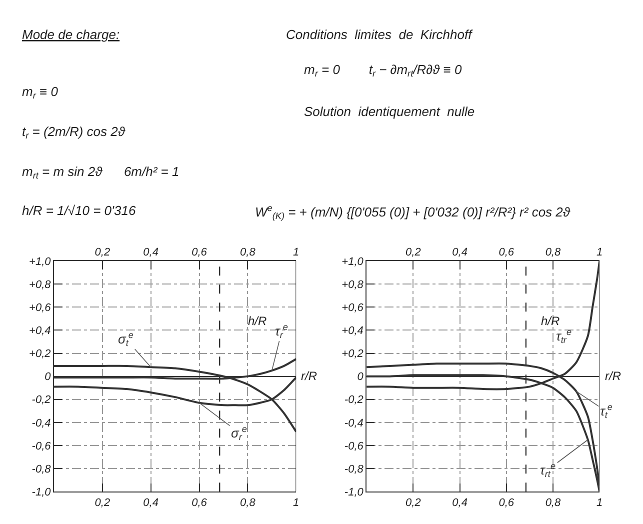  Describe the element at coordinates (71, 34) in the screenshot. I see `text: Mode de charge:` at that location.